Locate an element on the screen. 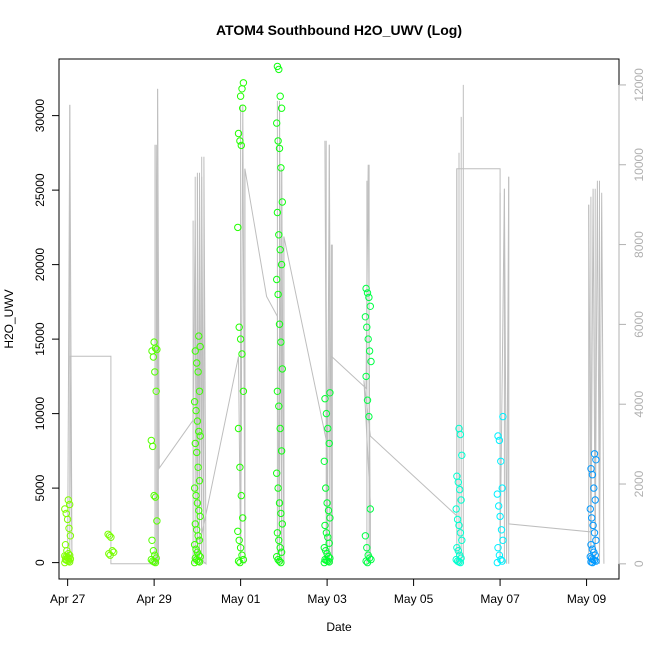  y2-tick-label: 10000 is located at coordinates (639, 165).